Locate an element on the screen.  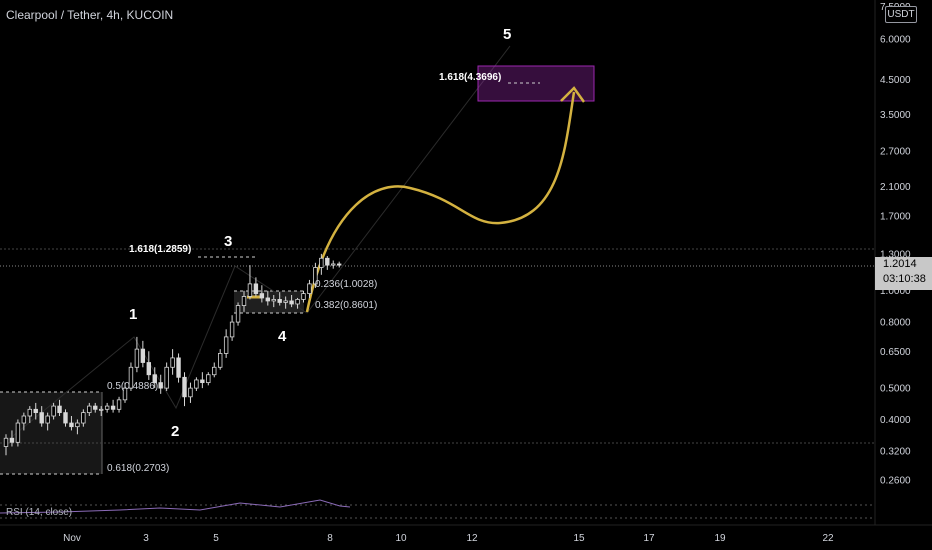
y-tick-label: 0.2600 is located at coordinates (895, 481).